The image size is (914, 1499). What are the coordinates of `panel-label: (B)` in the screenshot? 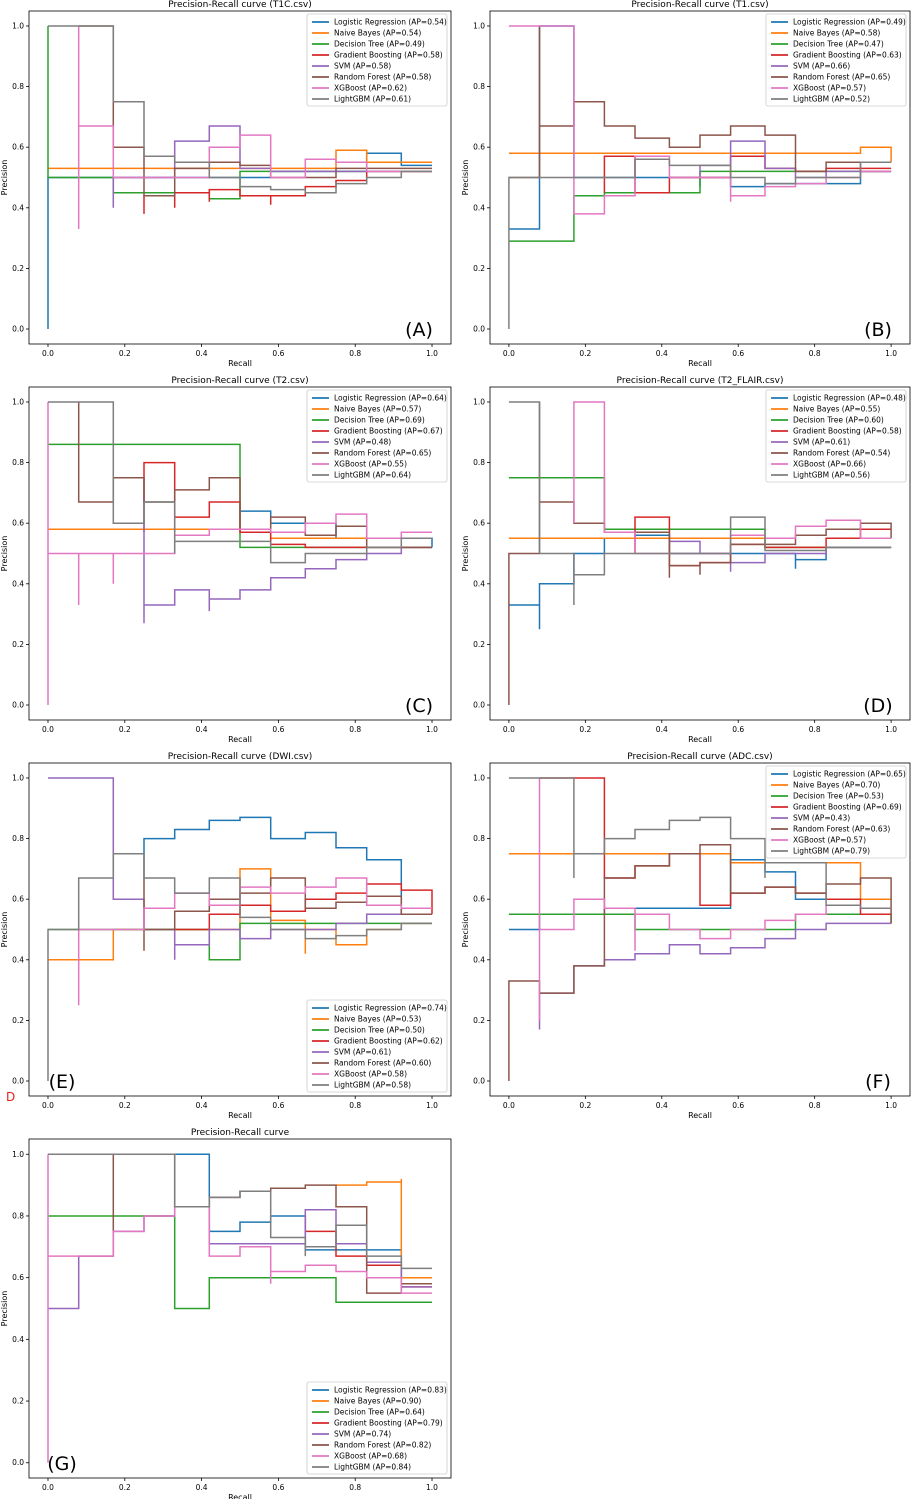 It's located at (878, 330).